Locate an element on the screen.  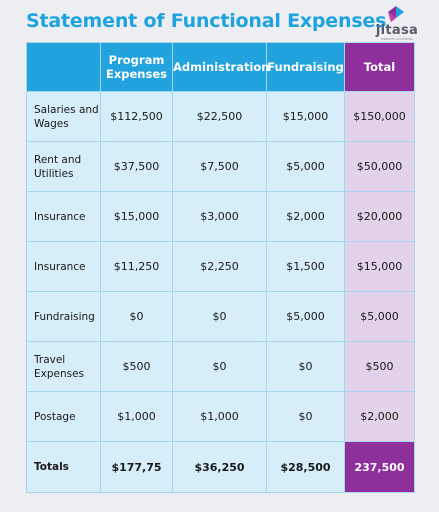
totals-label: Totals is located at coordinates (63, 467).